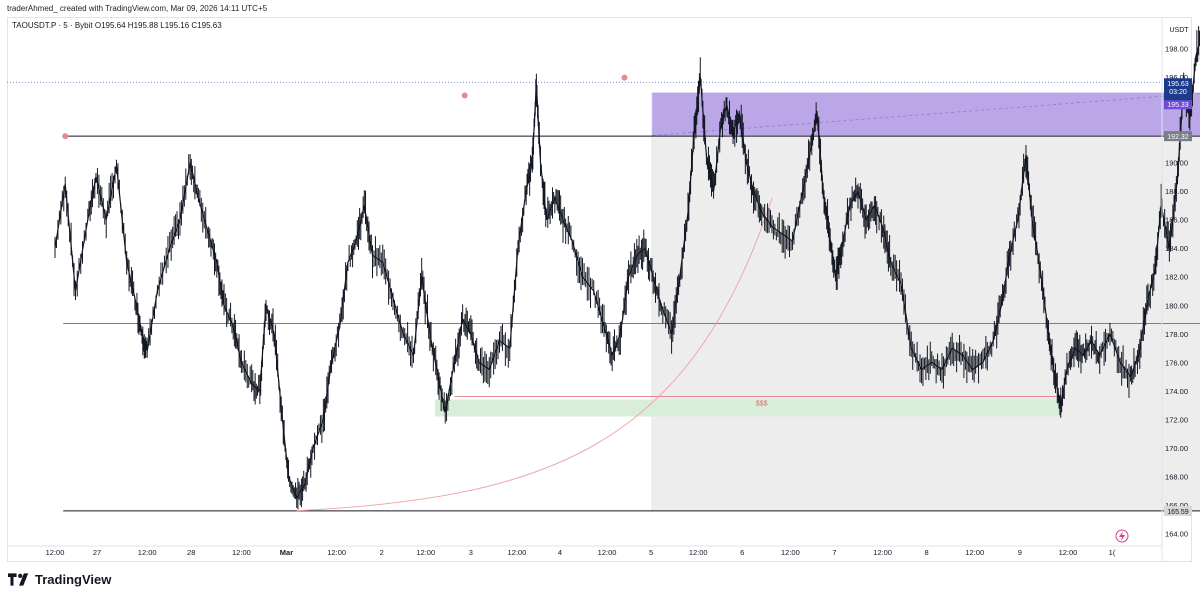  I want to click on ohlc-high: 195.88, so click(146, 25).